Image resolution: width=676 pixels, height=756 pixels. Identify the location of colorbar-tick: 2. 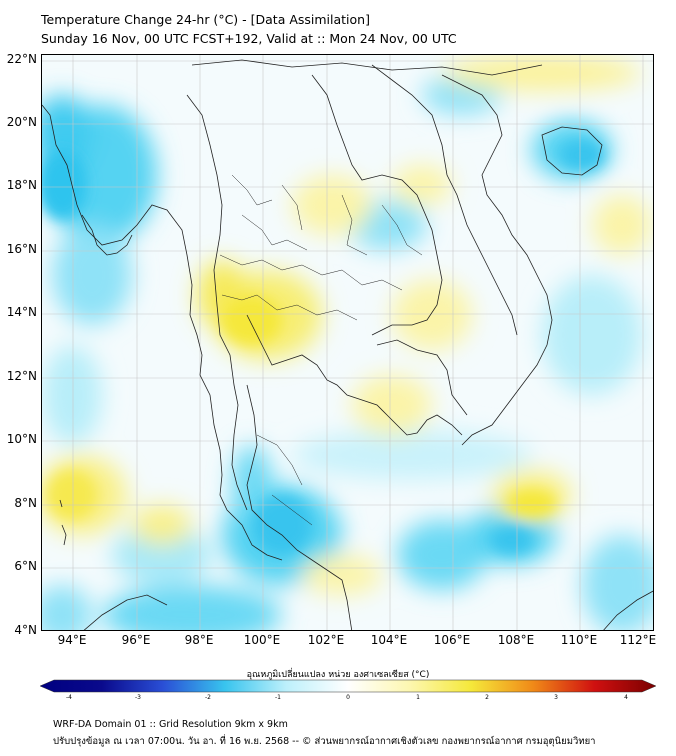
(487, 697).